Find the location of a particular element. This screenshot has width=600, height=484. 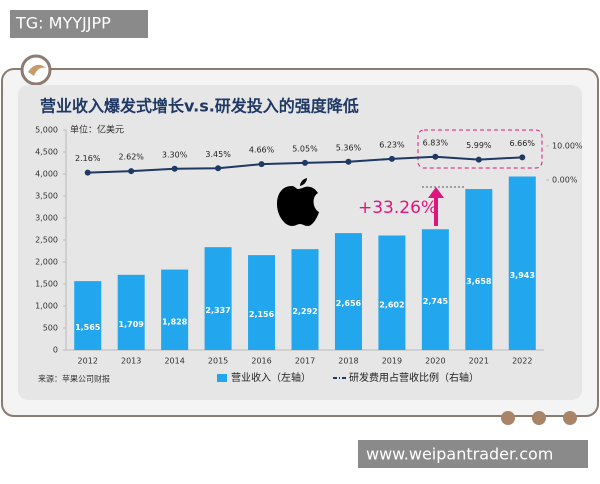

unit-label: 单位：亿美元 is located at coordinates (97, 130).